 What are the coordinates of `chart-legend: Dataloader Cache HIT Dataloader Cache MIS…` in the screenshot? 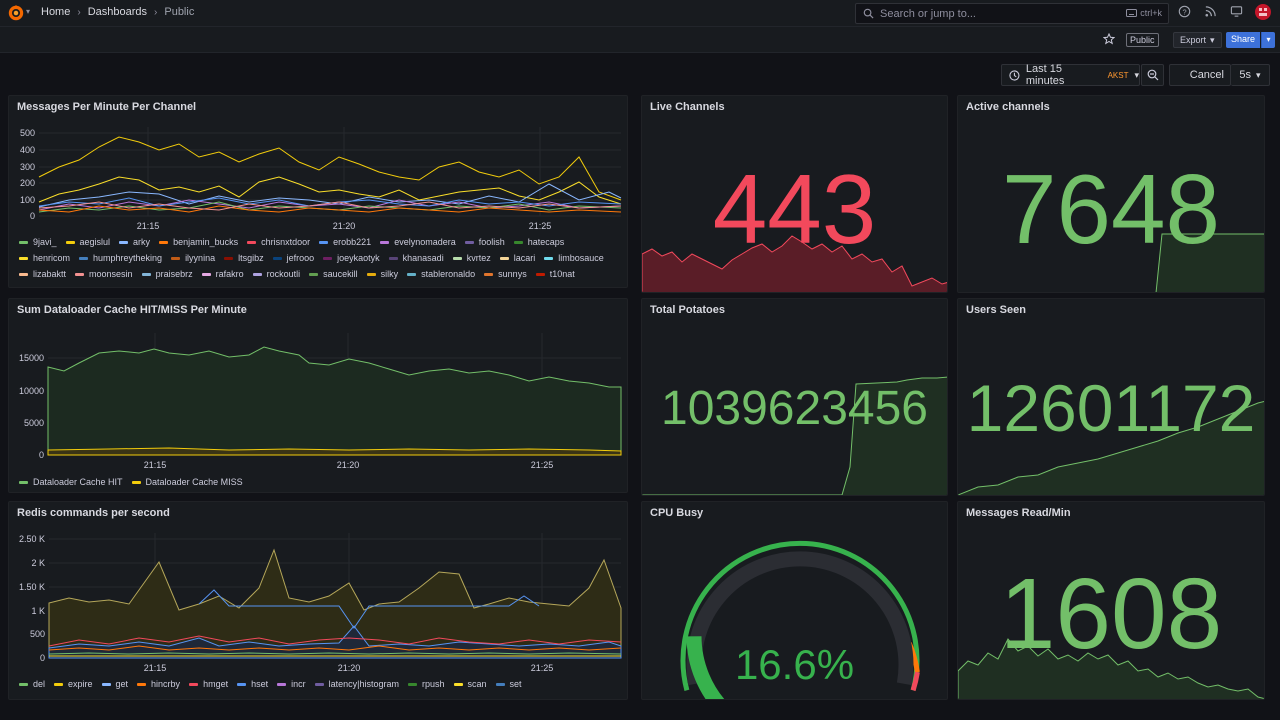 It's located at (321, 482).